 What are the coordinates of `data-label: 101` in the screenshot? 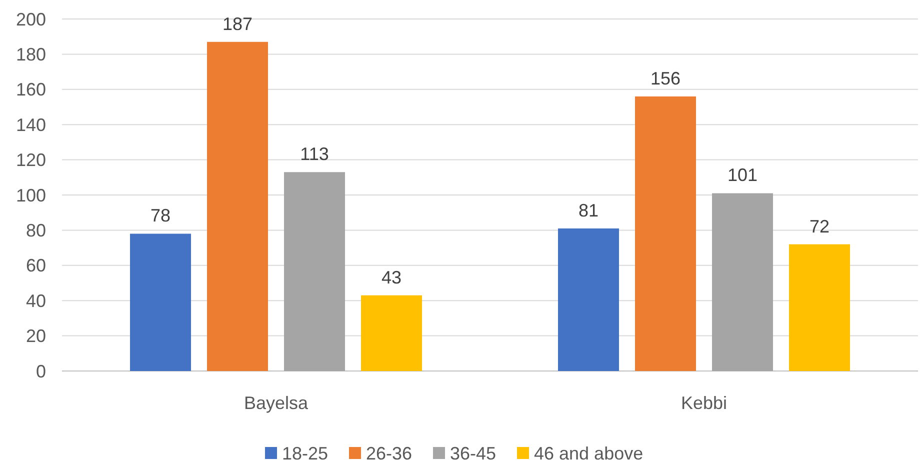 It's located at (742, 175).